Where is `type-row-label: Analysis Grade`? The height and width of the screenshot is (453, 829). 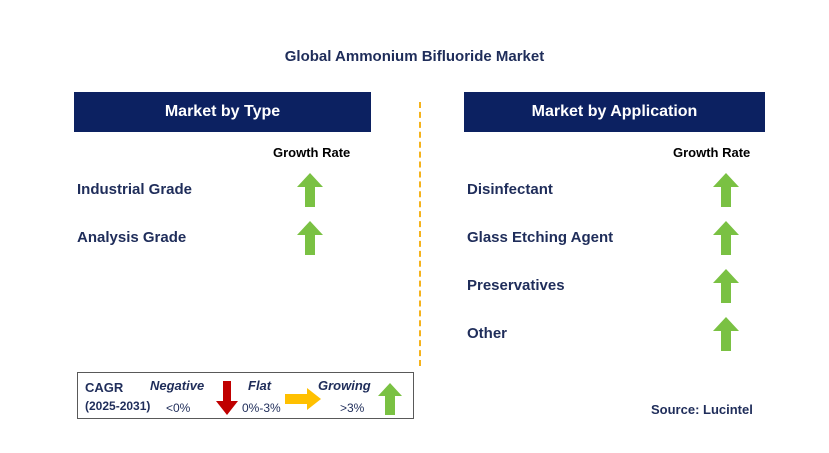 type-row-label: Analysis Grade is located at coordinates (132, 237).